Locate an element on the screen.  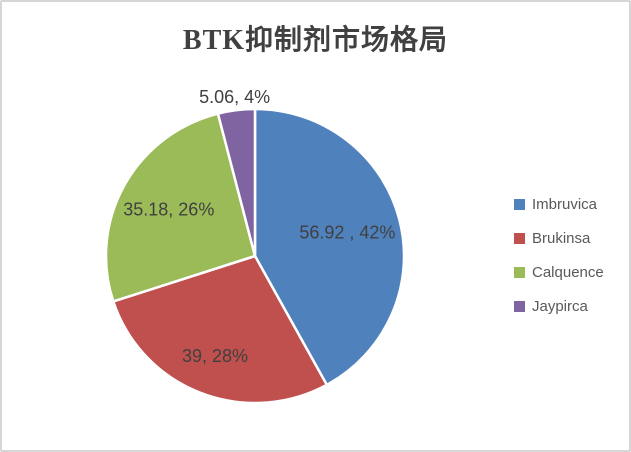
legend-label: Jaypirca is located at coordinates (560, 306).